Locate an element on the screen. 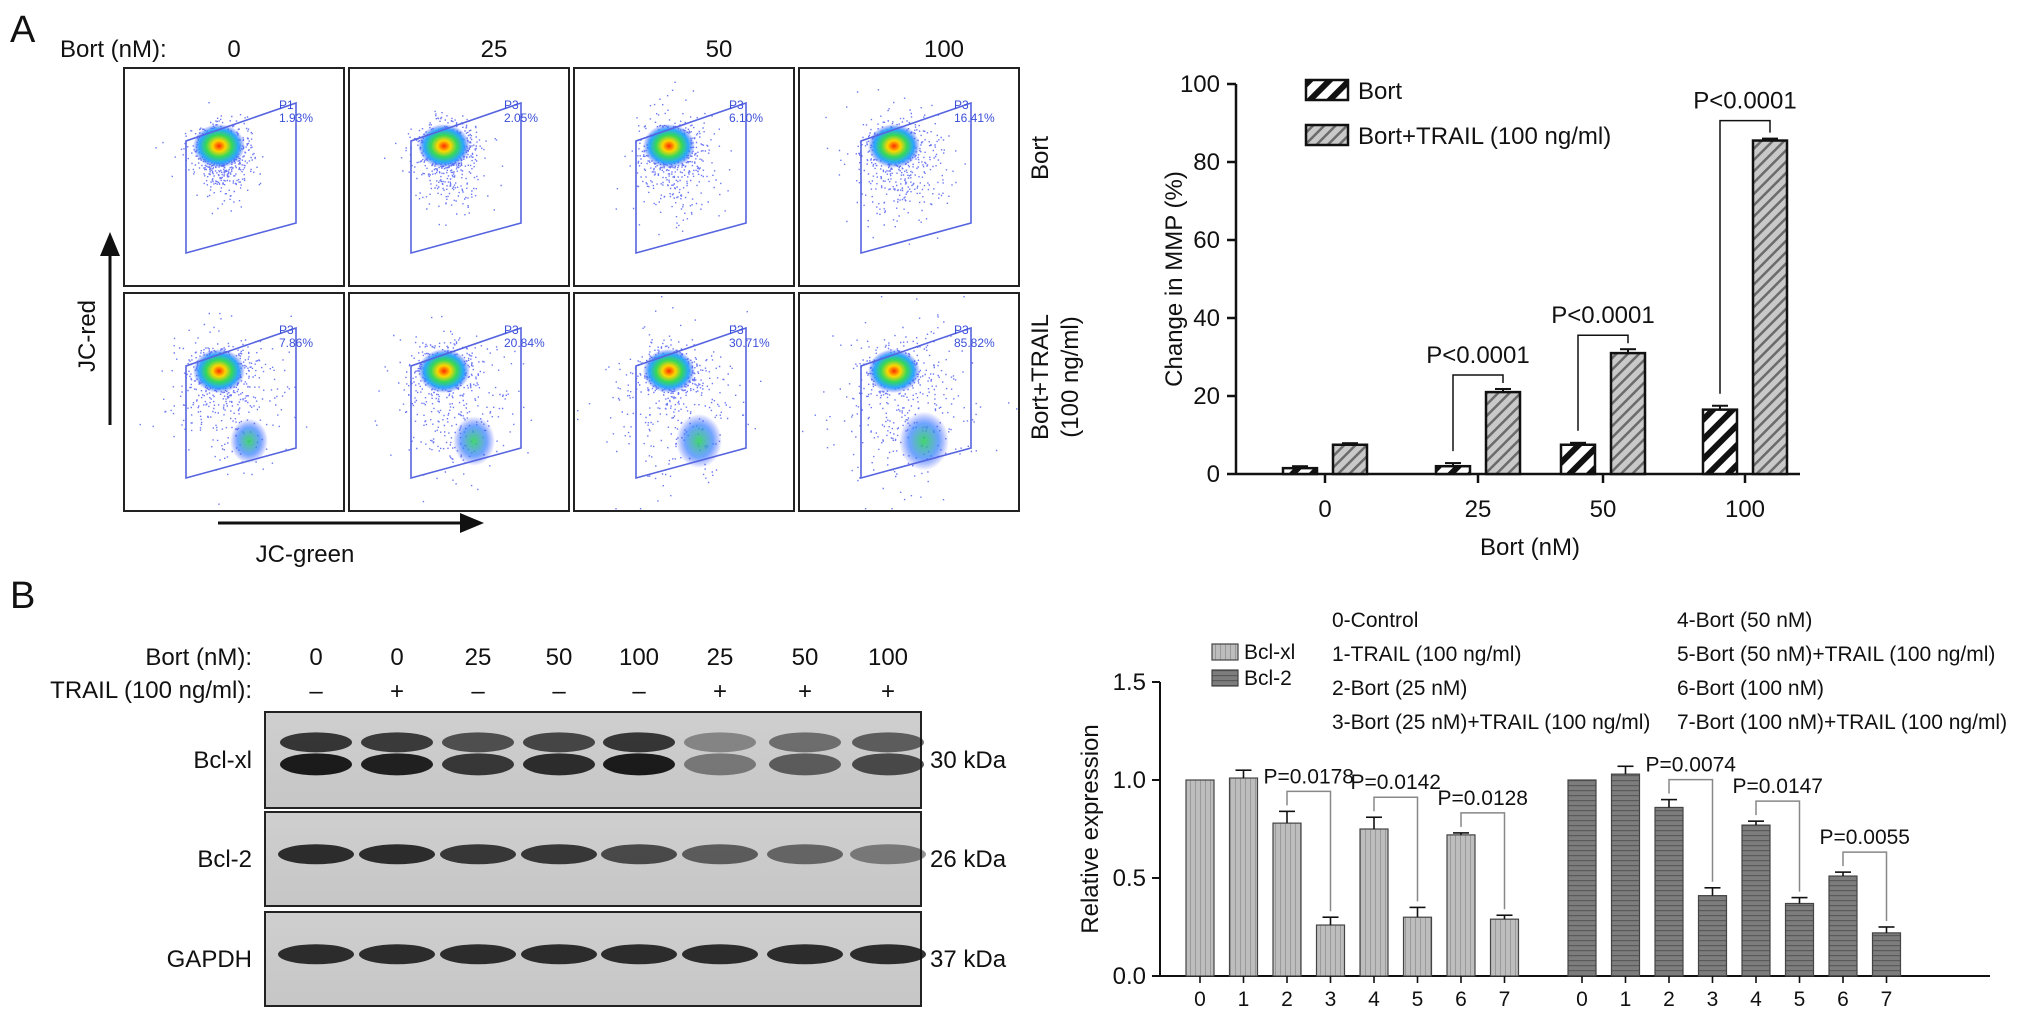 The height and width of the screenshot is (1018, 2032). blot-bcl-xl: Bcl-xl 30 kDa is located at coordinates (600, 760).